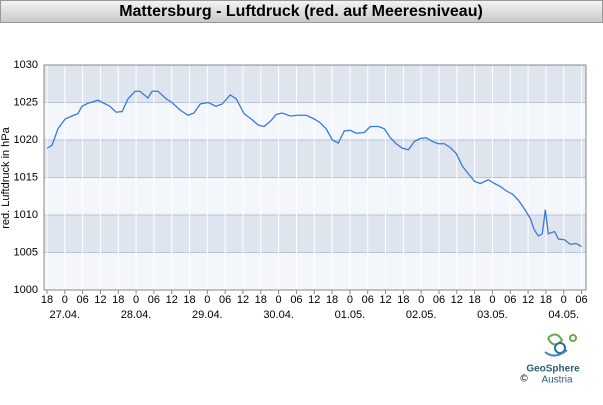 Image resolution: width=603 pixels, height=405 pixels. I want to click on y-axis-label: red. Luftdruck in hPa, so click(6, 177).